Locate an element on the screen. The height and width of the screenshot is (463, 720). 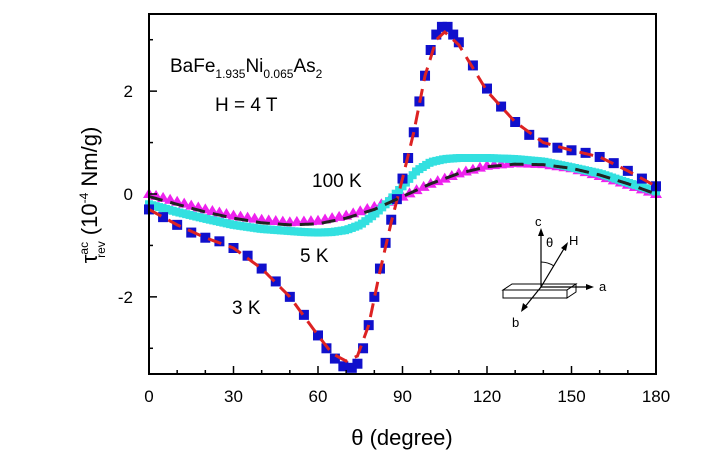
axis-b-arrow is located at coordinates (532, 297).